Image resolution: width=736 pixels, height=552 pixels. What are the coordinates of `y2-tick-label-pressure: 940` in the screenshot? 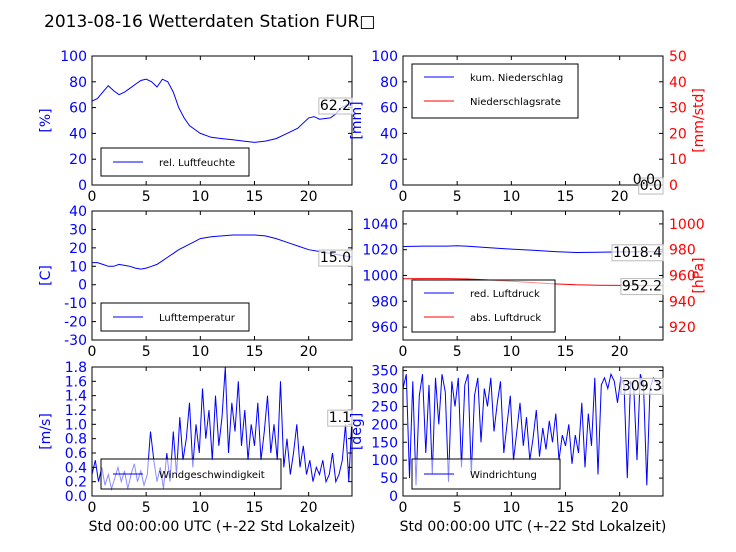 It's located at (682, 302).